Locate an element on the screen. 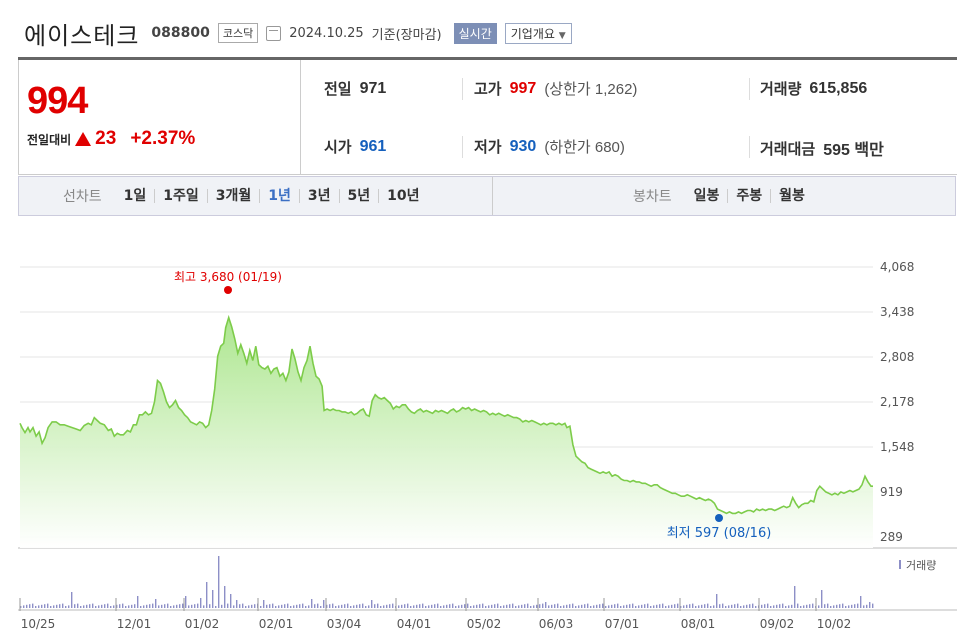 The height and width of the screenshot is (642, 957). period-3y: 3년 is located at coordinates (318, 196).